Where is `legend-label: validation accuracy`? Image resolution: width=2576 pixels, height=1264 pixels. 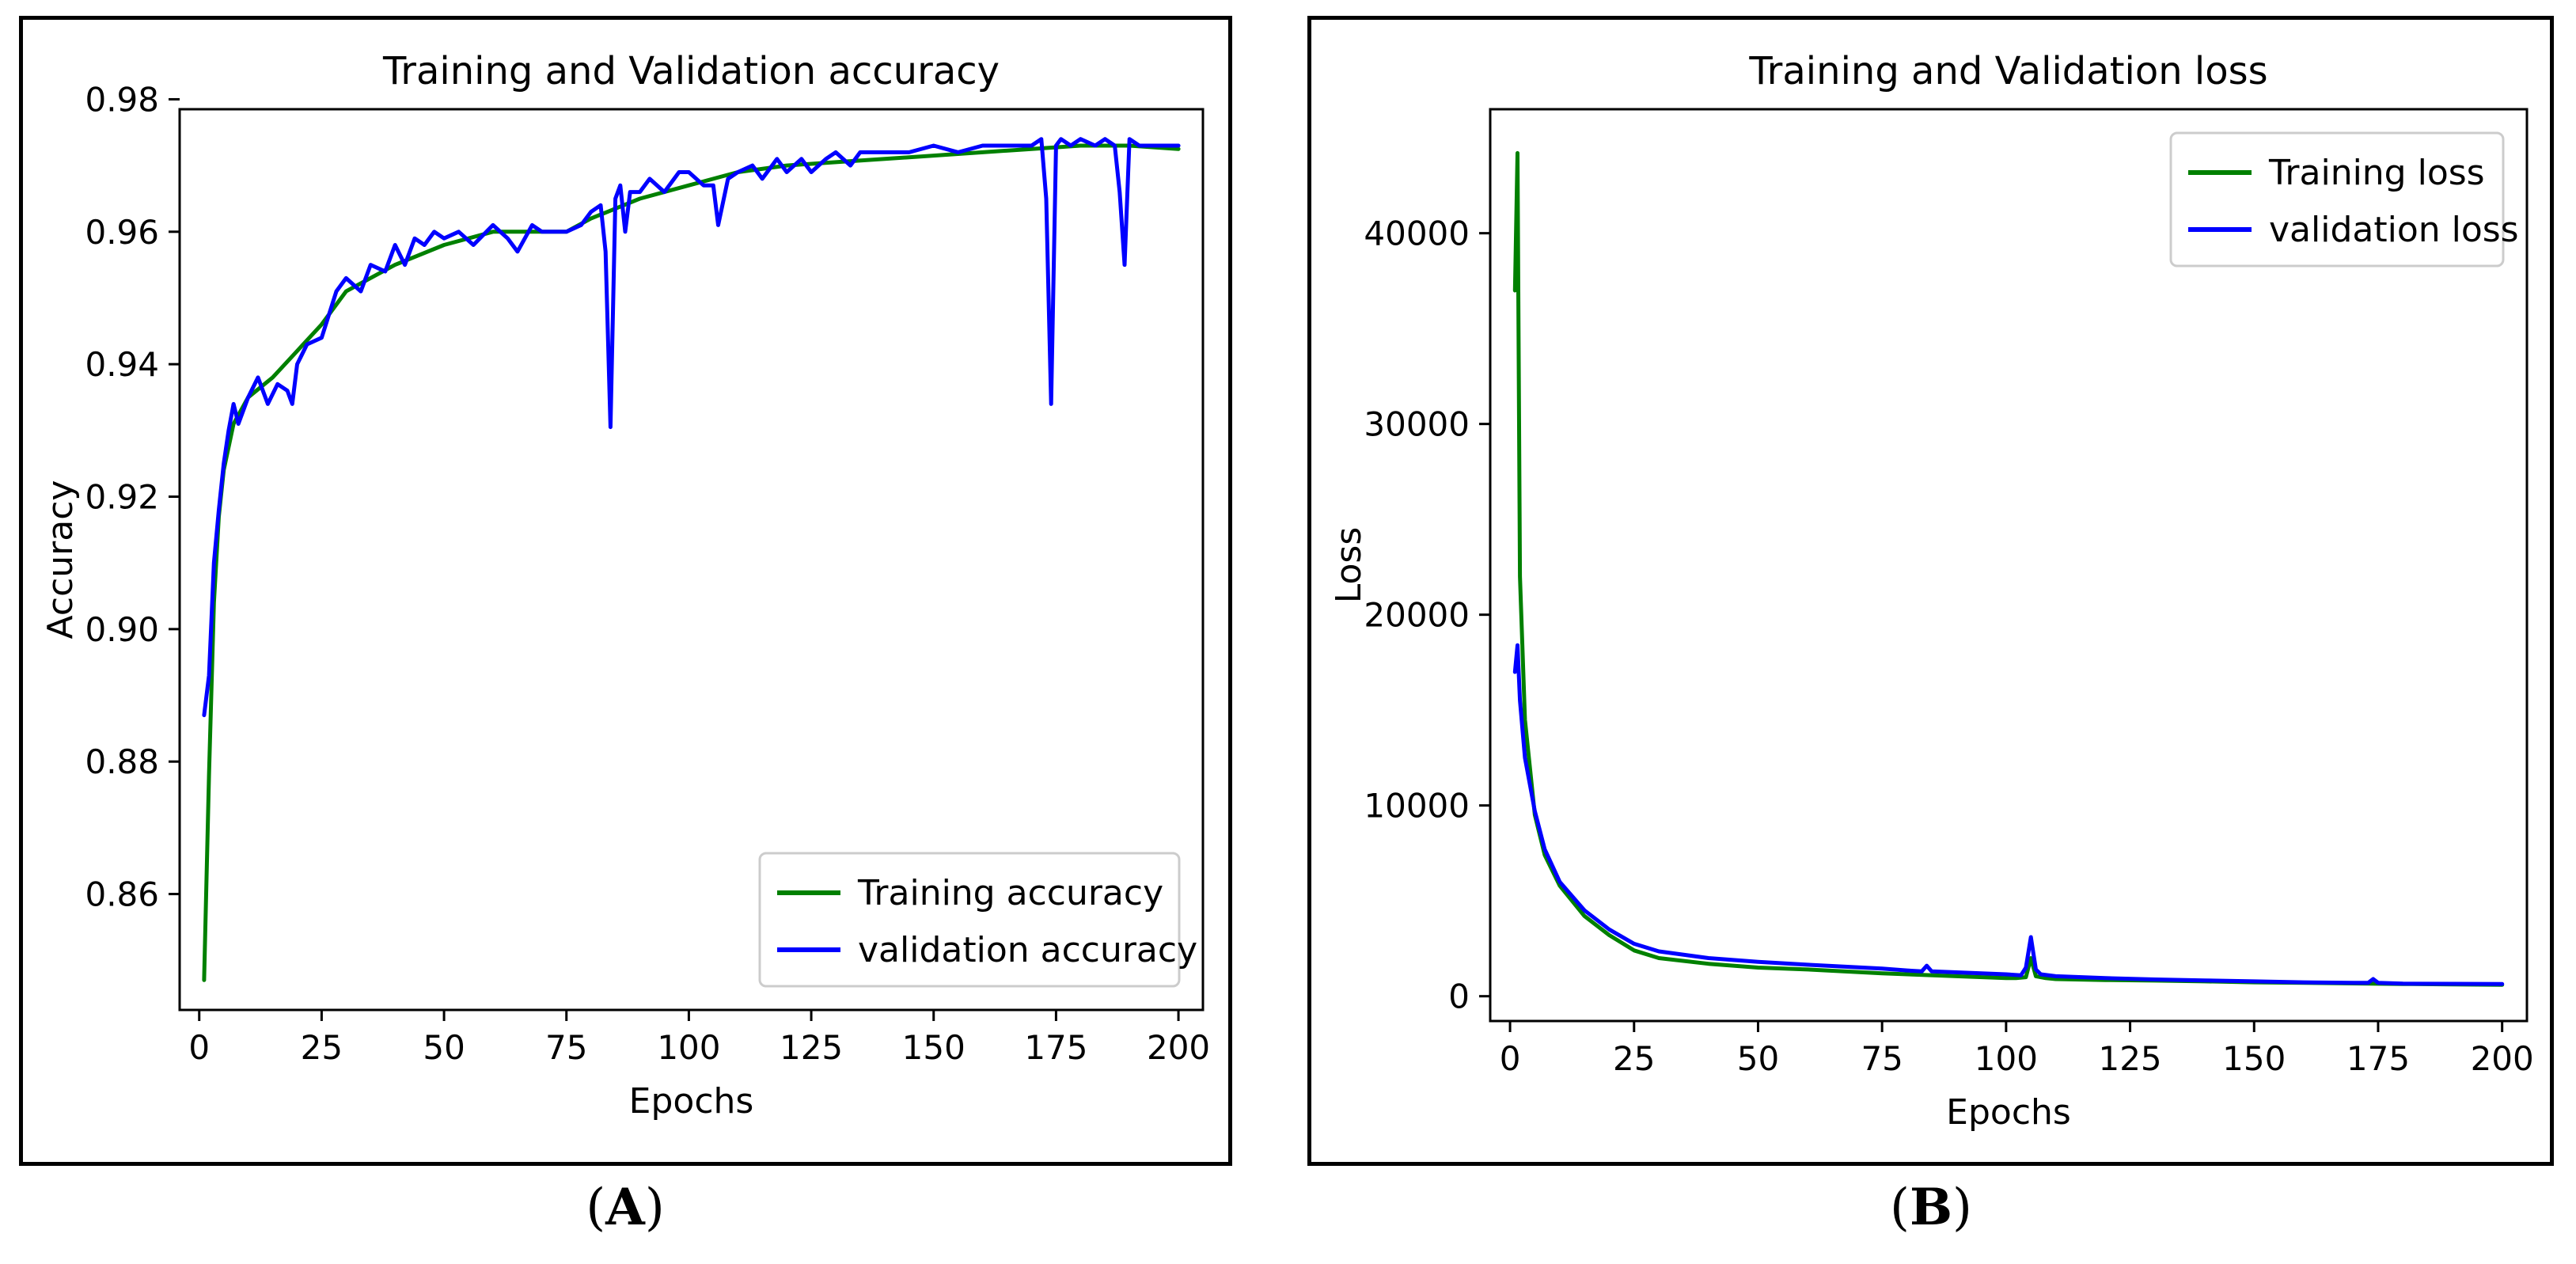 legend-label: validation accuracy is located at coordinates (1027, 950).